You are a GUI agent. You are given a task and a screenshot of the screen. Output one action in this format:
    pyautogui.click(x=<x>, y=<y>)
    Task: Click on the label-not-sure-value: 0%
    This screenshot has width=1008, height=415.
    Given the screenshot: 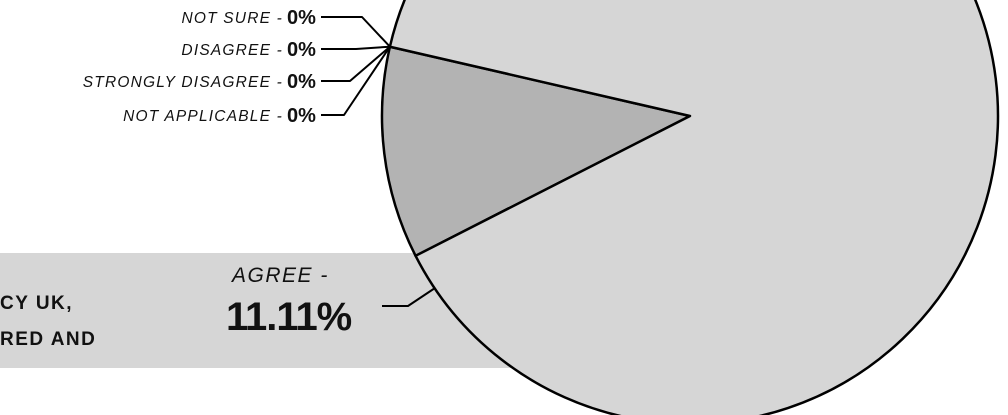 What is the action you would take?
    pyautogui.click(x=301, y=18)
    